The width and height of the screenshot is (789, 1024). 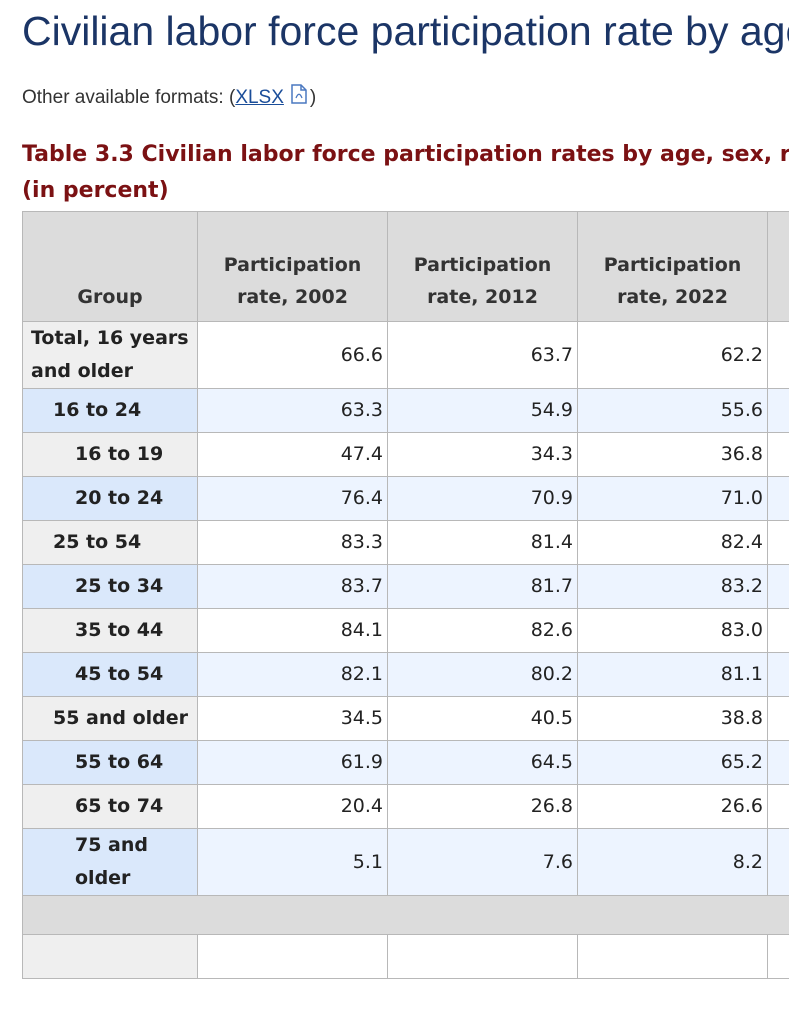 I want to click on value-cell: 47.4, so click(x=292, y=454).